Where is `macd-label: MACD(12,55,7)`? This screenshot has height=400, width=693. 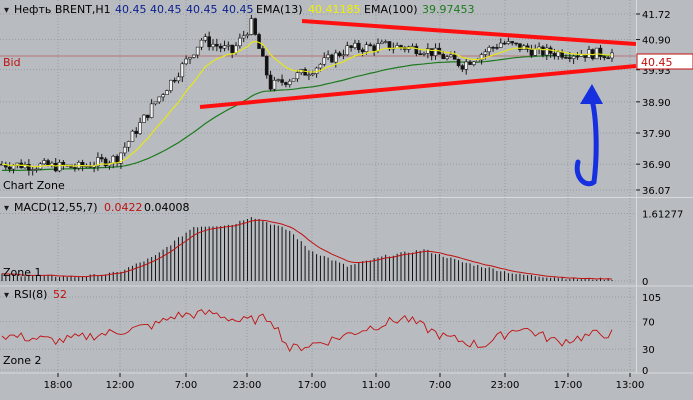
macd-label: MACD(12,55,7) is located at coordinates (56, 207).